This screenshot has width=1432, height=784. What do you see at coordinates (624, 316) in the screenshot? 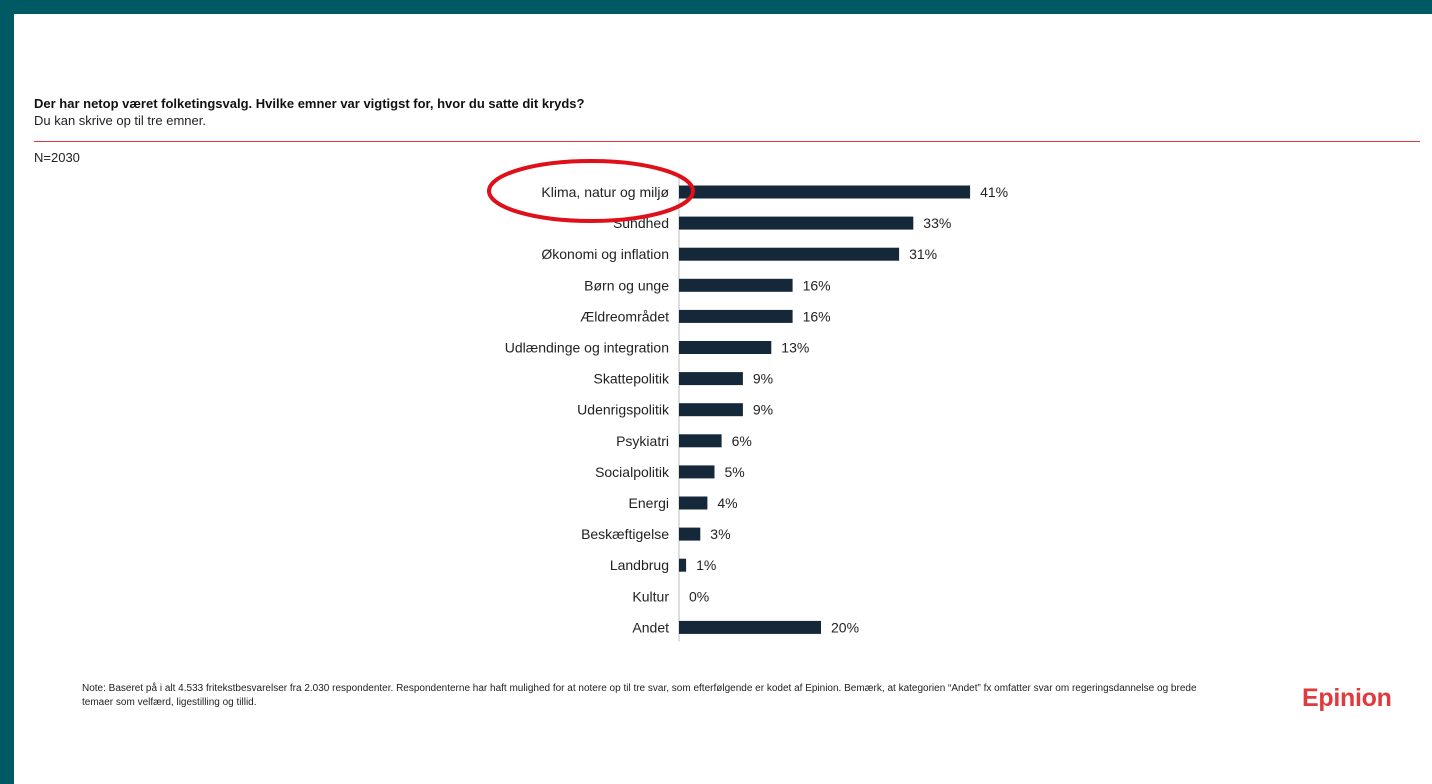
I see `category-label: Ældreområdet` at bounding box center [624, 316].